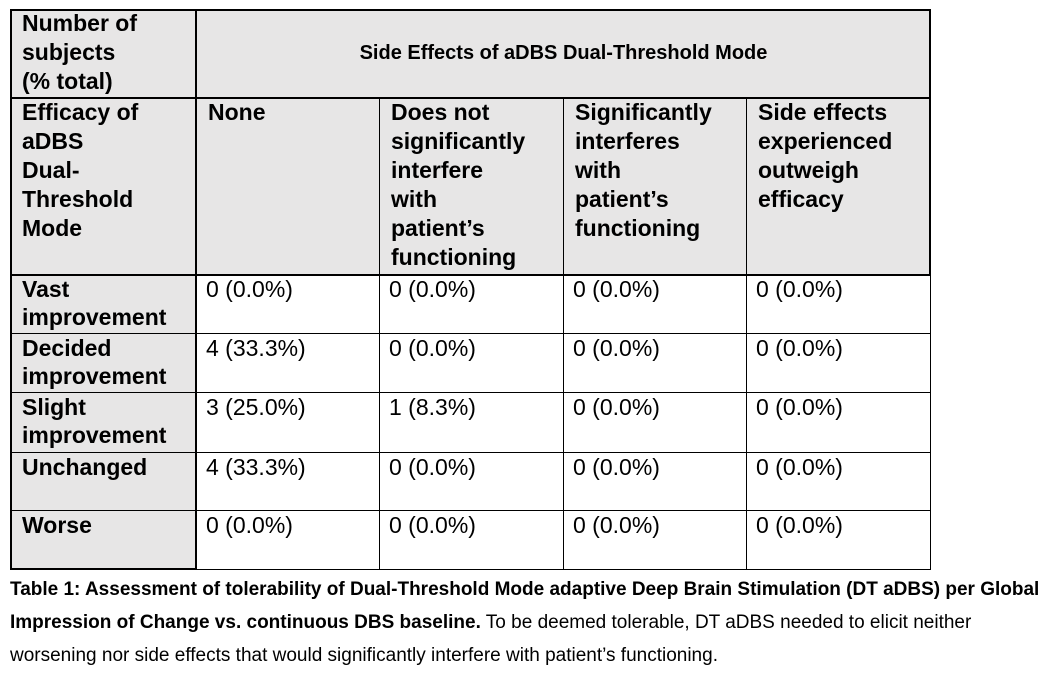 The image size is (1064, 677). I want to click on table-cell: 1 (8.3%), so click(471, 423).